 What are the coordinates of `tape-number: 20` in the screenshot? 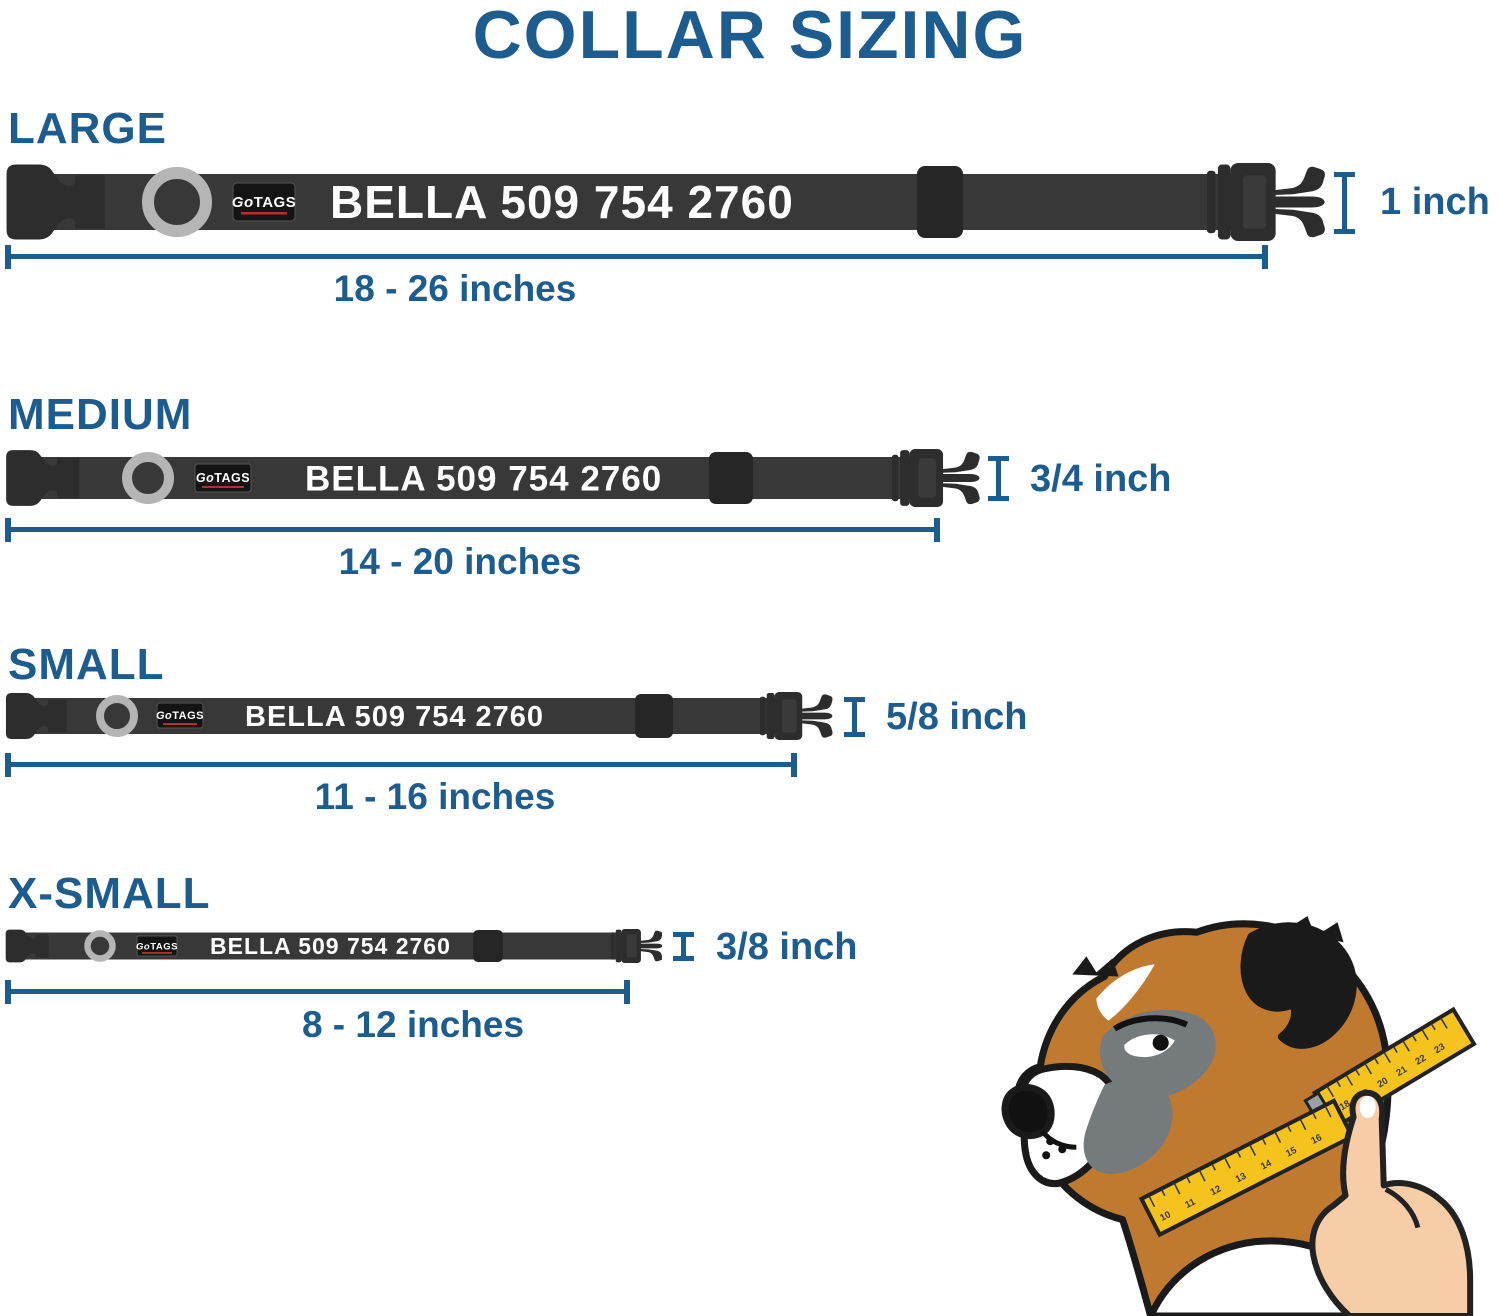 It's located at (1382, 1082).